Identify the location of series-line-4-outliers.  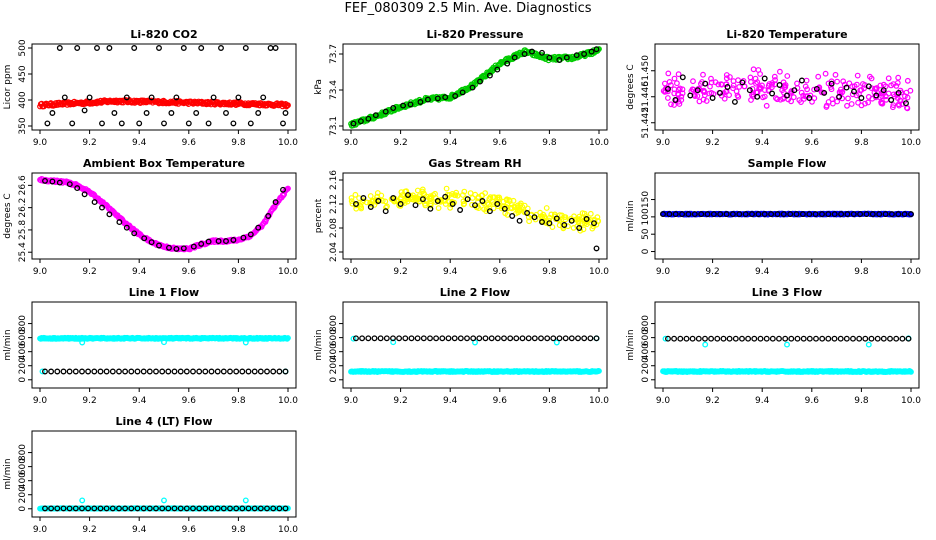
(164, 500).